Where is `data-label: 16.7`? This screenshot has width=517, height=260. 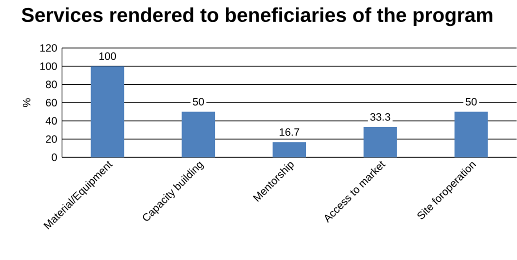
data-label: 16.7 is located at coordinates (290, 132).